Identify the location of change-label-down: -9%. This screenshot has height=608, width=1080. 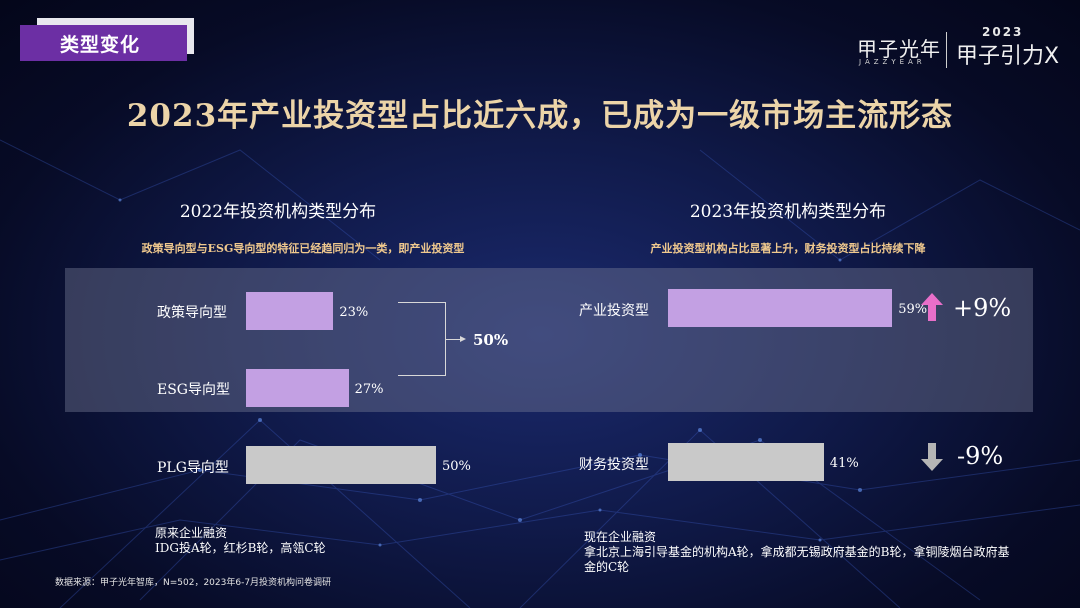
(980, 456).